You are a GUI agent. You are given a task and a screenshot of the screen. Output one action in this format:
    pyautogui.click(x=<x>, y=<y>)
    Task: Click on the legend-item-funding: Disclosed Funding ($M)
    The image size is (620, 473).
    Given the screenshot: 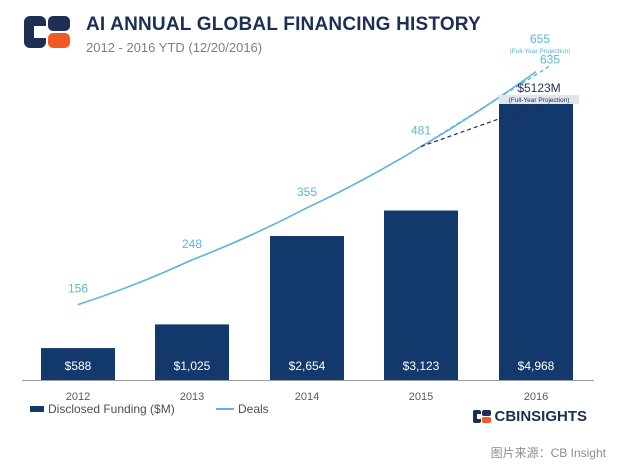 What is the action you would take?
    pyautogui.click(x=102, y=409)
    